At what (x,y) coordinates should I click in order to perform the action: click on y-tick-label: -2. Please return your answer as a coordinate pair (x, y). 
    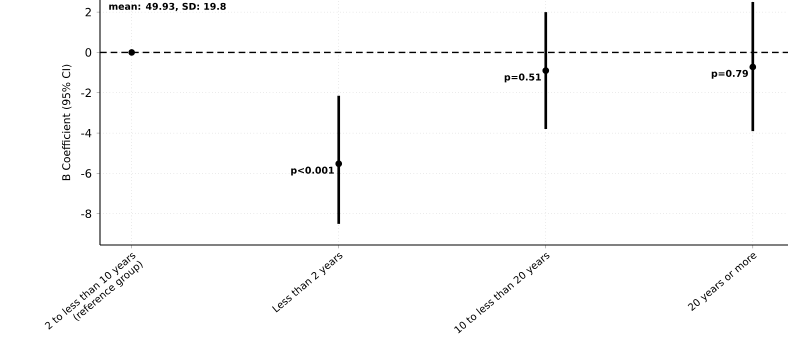
    Looking at the image, I should click on (86, 92).